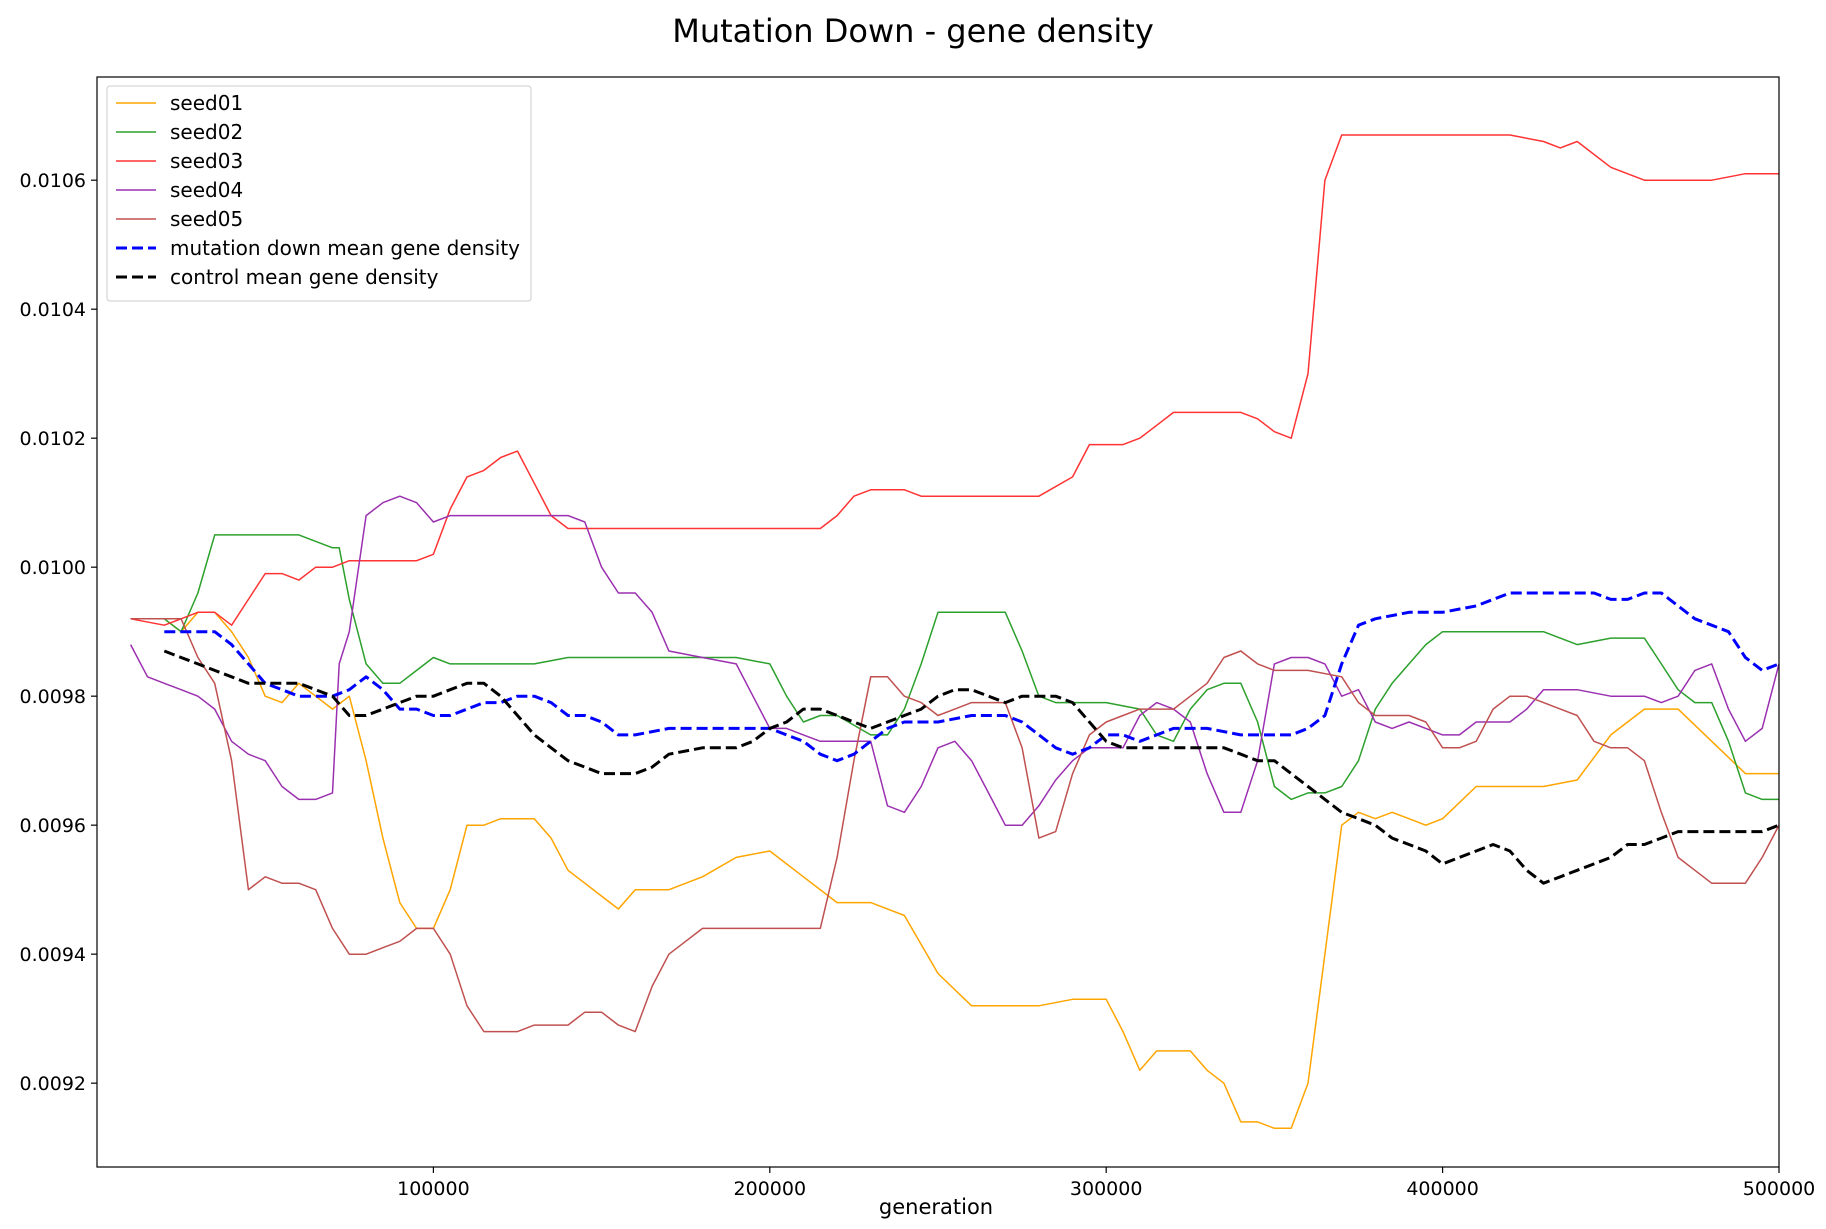 The width and height of the screenshot is (1826, 1229). What do you see at coordinates (206, 161) in the screenshot?
I see `legend-label: seed03` at bounding box center [206, 161].